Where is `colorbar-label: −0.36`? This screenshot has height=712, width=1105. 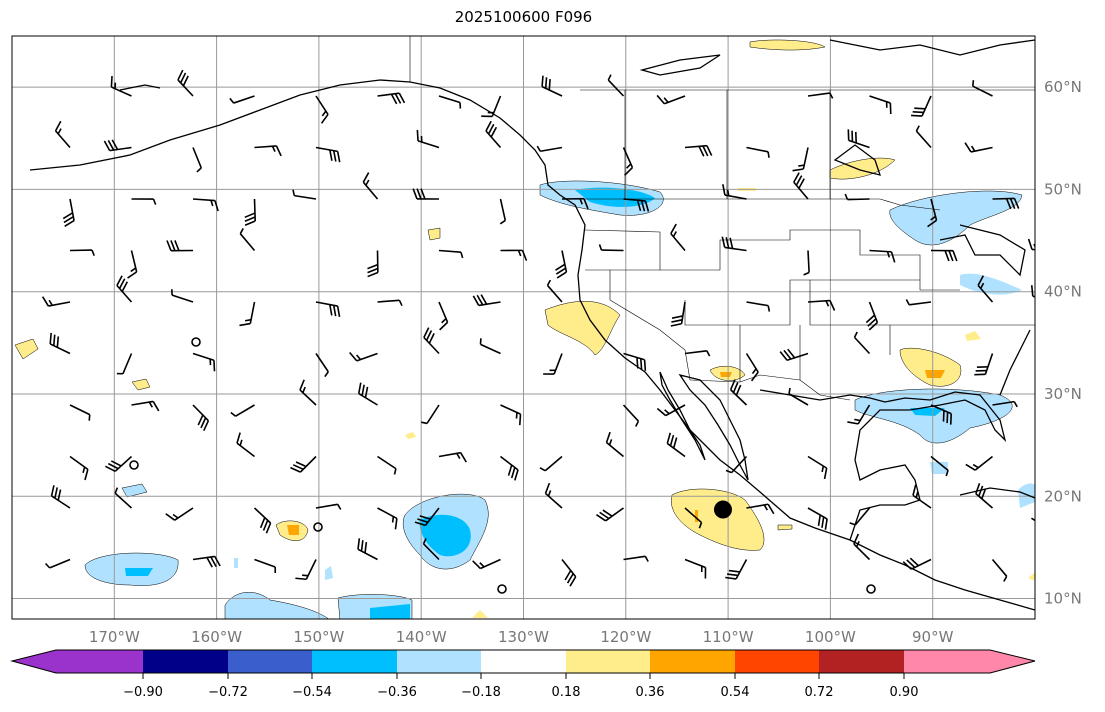 colorbar-label: −0.36 is located at coordinates (397, 692).